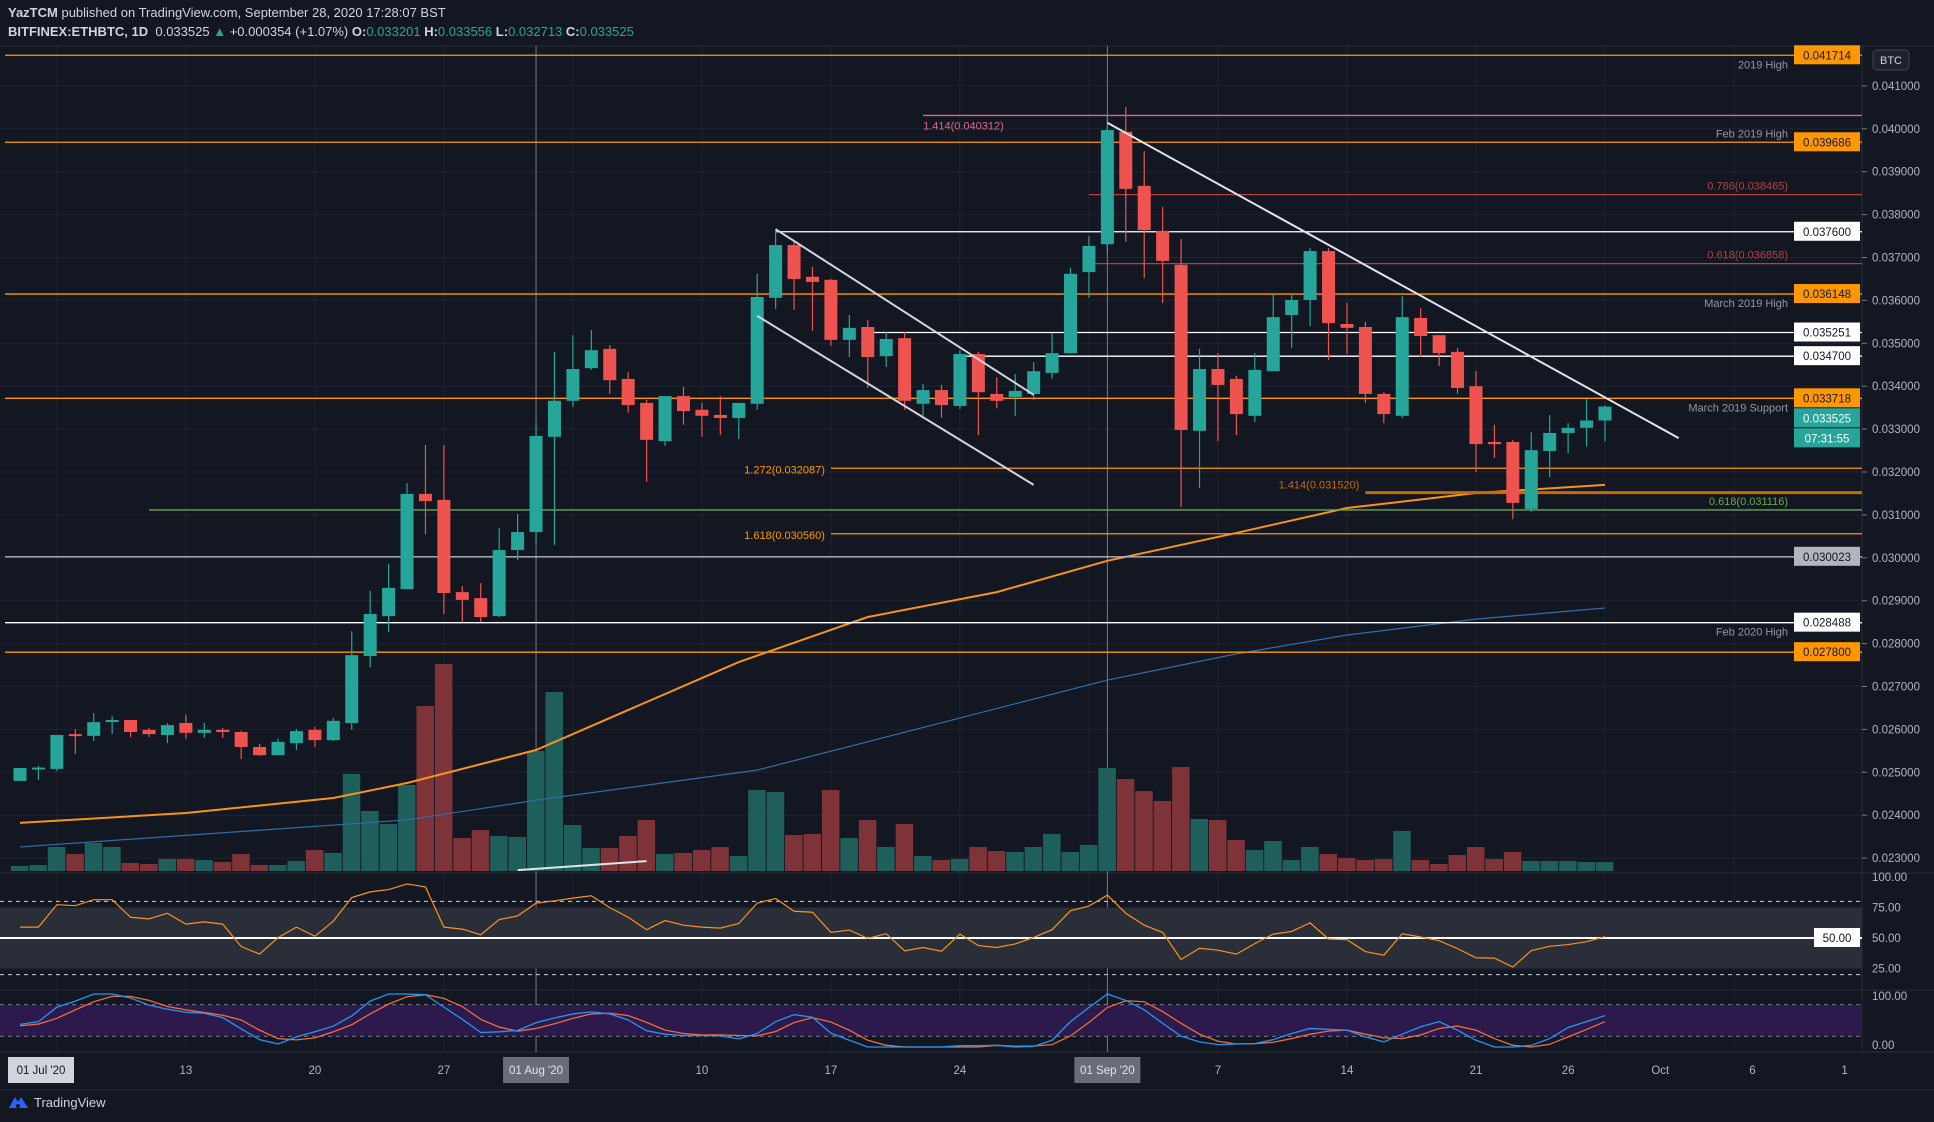 Image resolution: width=1934 pixels, height=1122 pixels. What do you see at coordinates (78, 31) in the screenshot?
I see `symbol-name: BITFINEX:ETHBTC, 1D` at bounding box center [78, 31].